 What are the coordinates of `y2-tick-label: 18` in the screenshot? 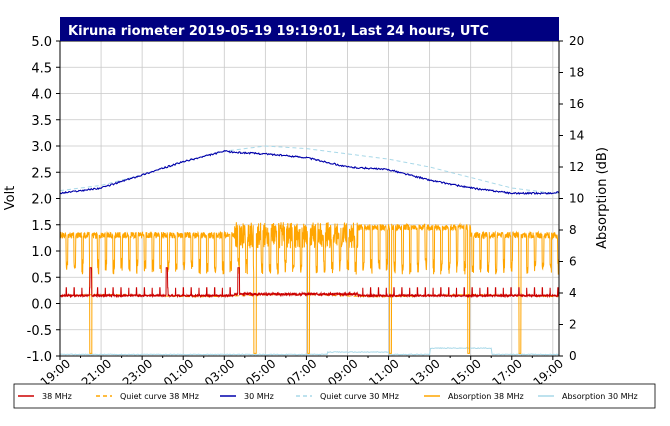 It's located at (576, 73).